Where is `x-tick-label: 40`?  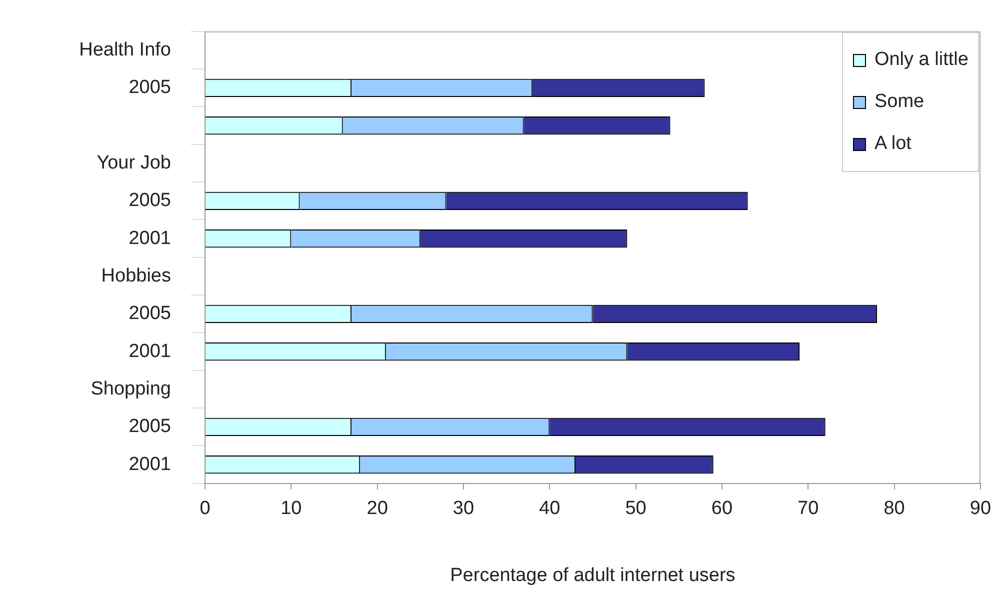 x-tick-label: 40 is located at coordinates (549, 509).